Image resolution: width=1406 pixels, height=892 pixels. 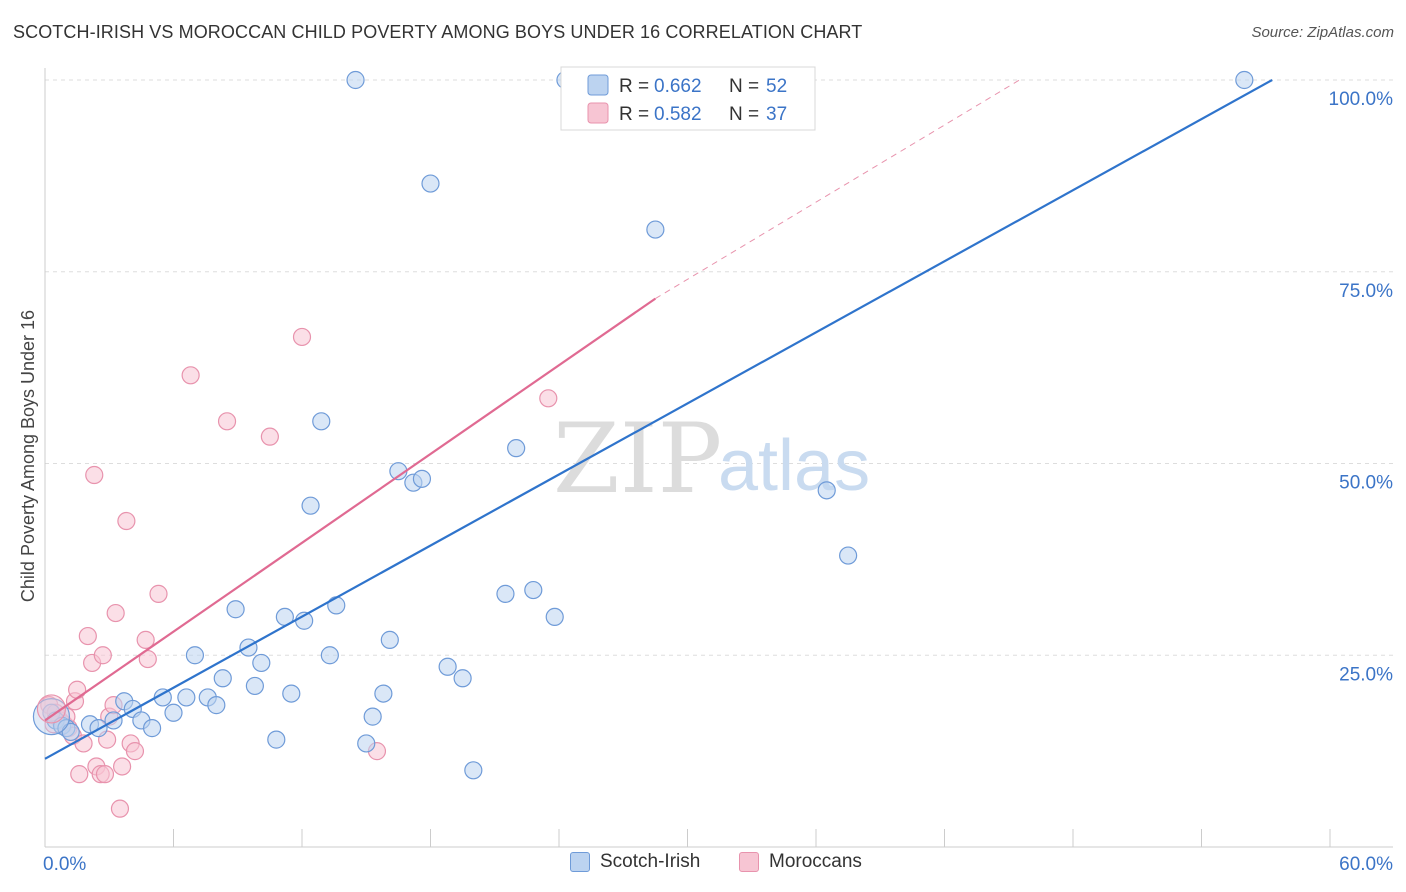 What do you see at coordinates (749, 862) in the screenshot?
I see `legend-swatch-moroccans` at bounding box center [749, 862].